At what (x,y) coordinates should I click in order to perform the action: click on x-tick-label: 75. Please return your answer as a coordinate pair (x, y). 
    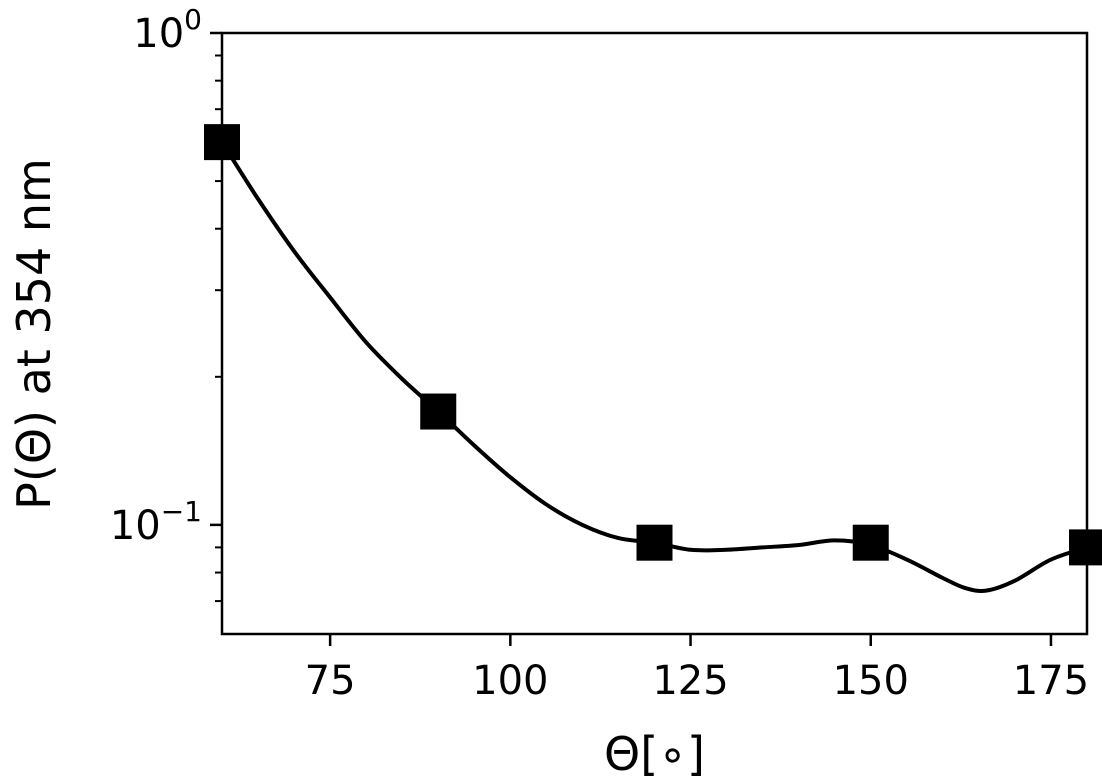
    Looking at the image, I should click on (330, 681).